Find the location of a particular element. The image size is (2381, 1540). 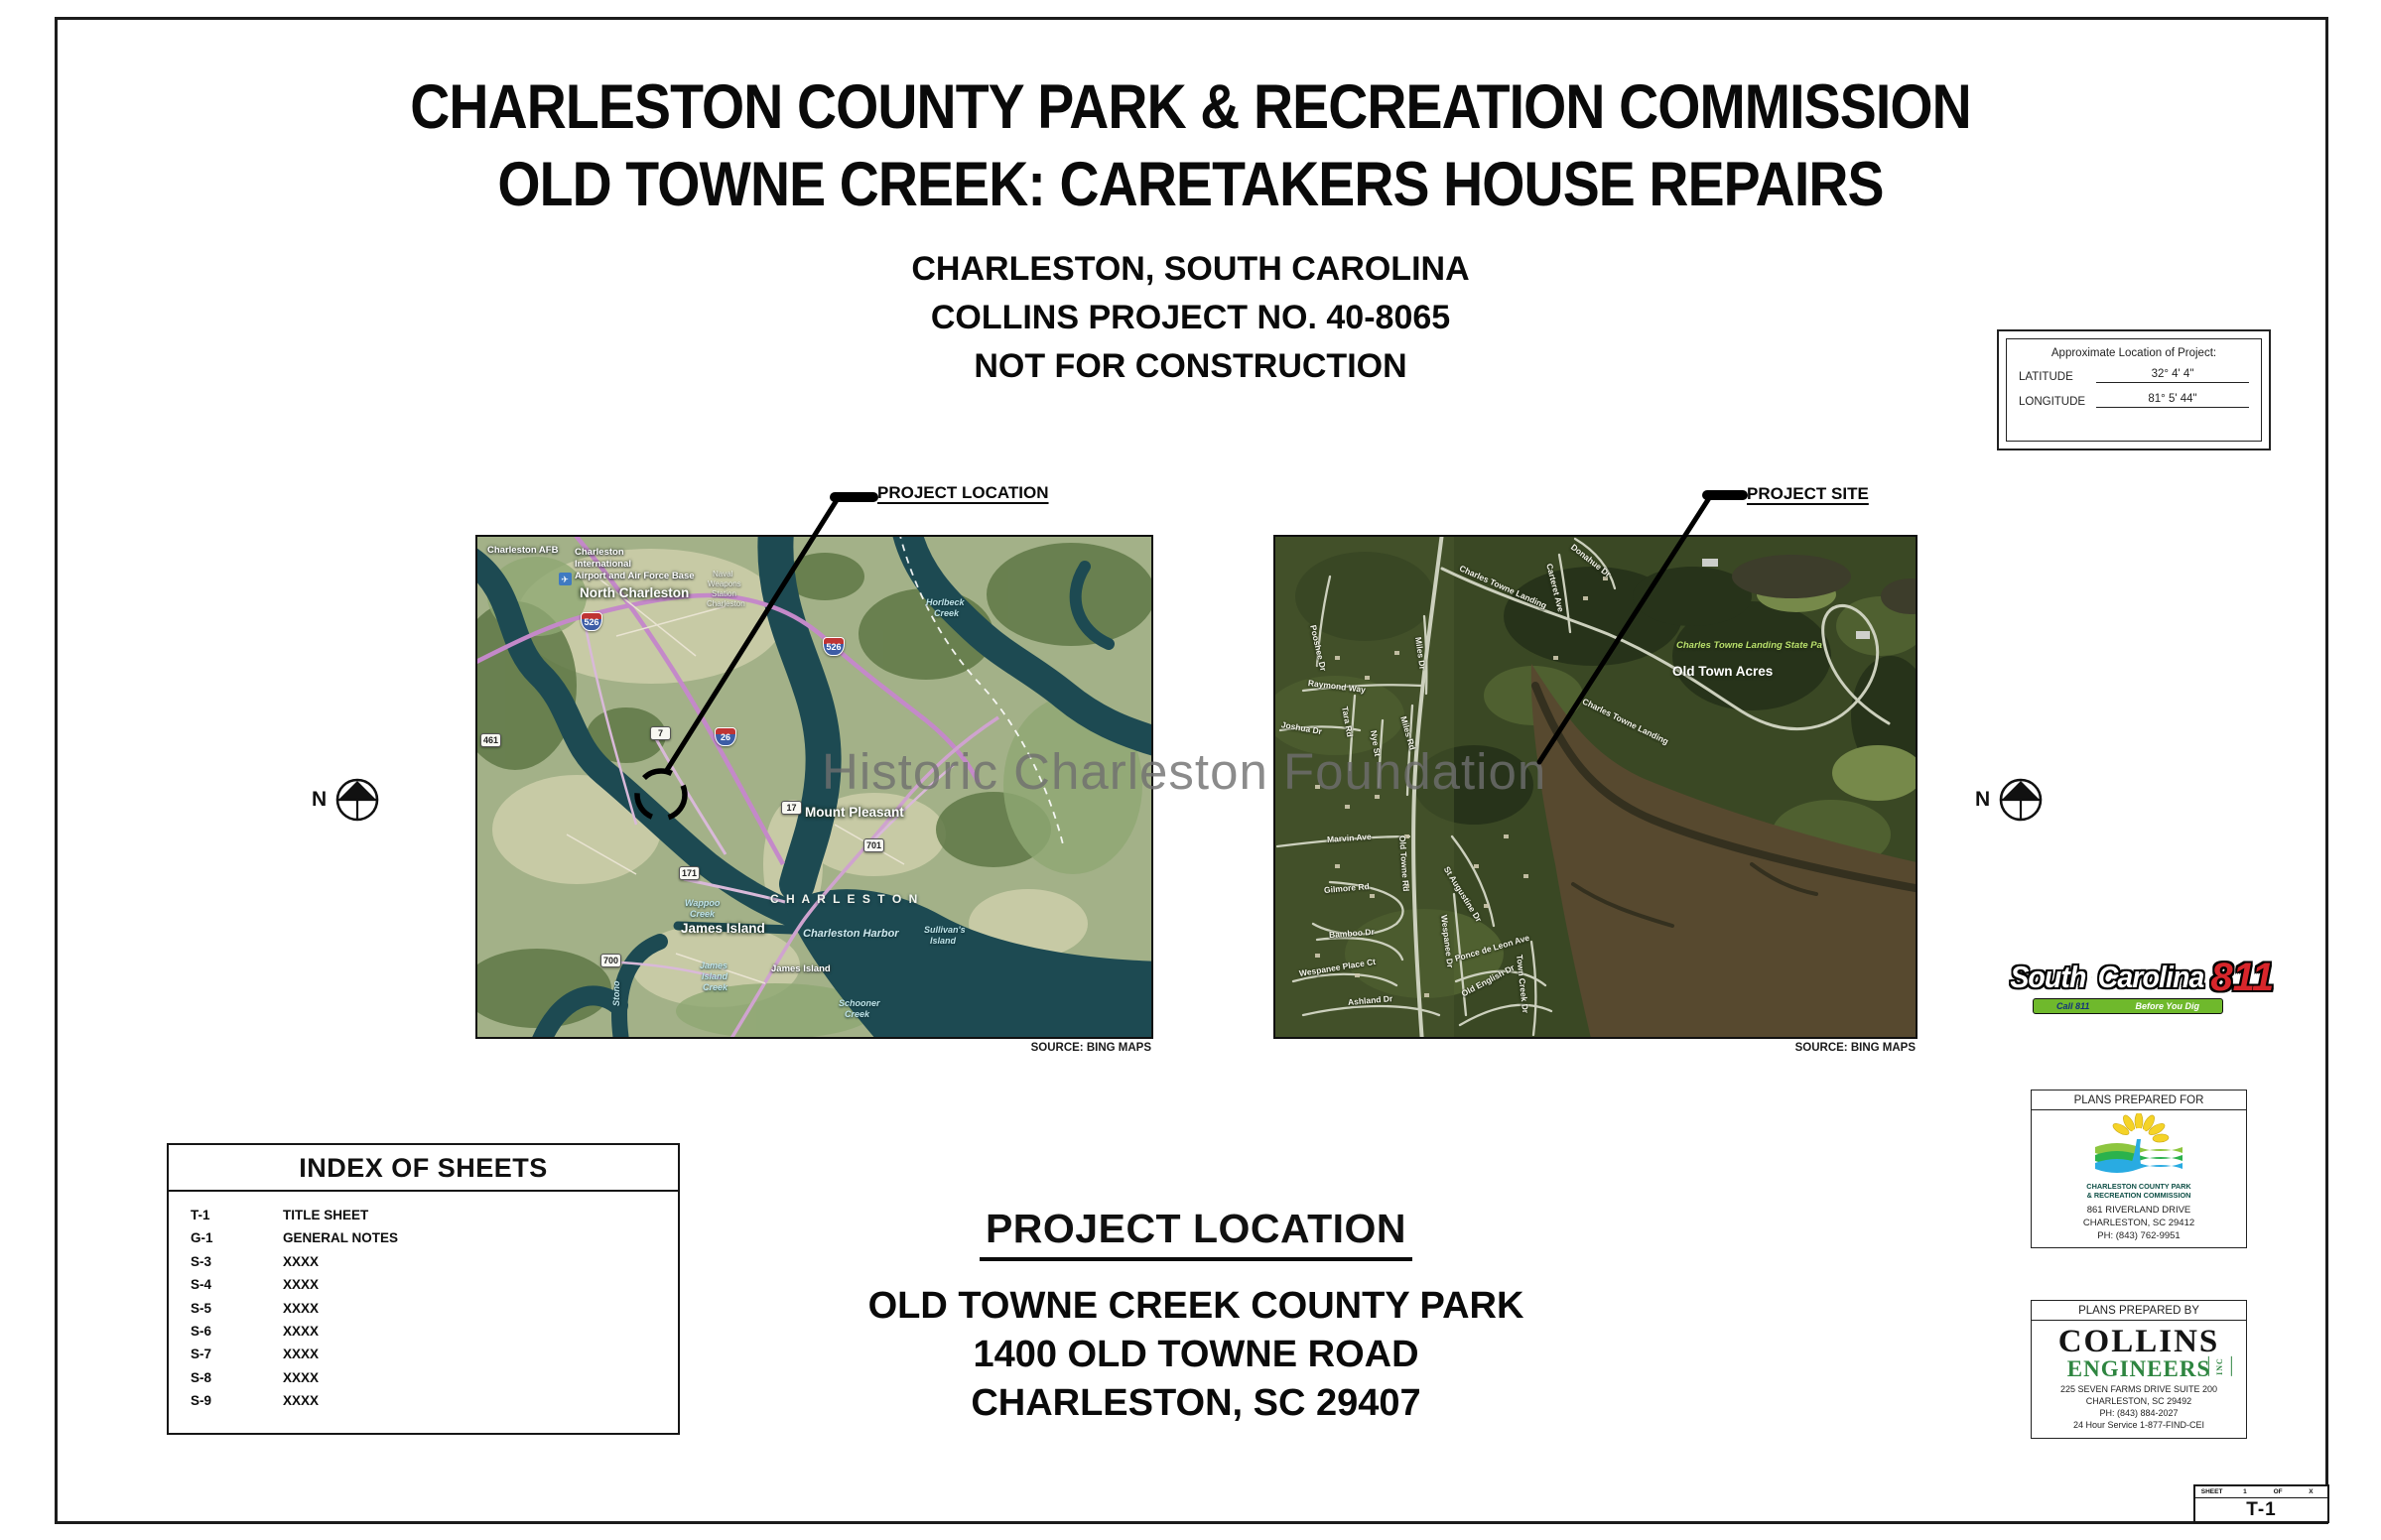

site-map-source: SOURCE: BING MAPS is located at coordinates (1855, 1048).